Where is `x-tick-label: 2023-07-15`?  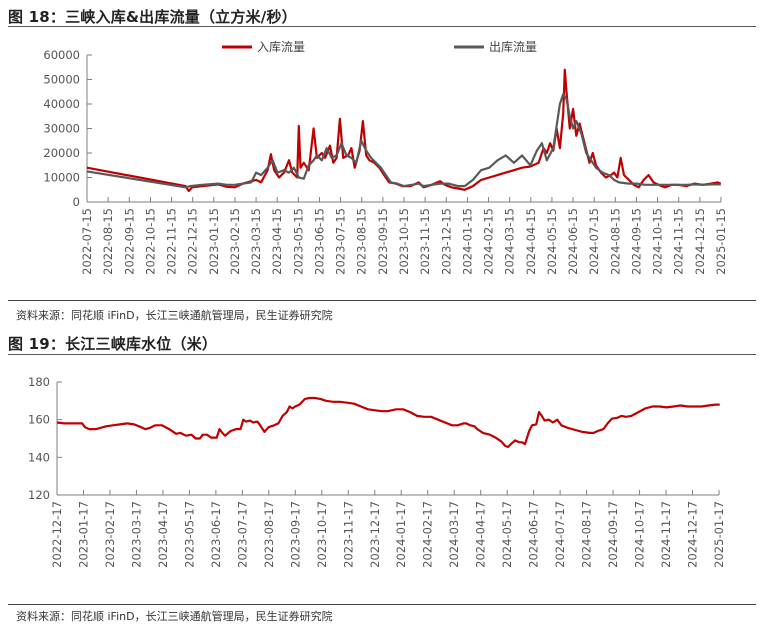 x-tick-label: 2023-07-15 is located at coordinates (341, 241).